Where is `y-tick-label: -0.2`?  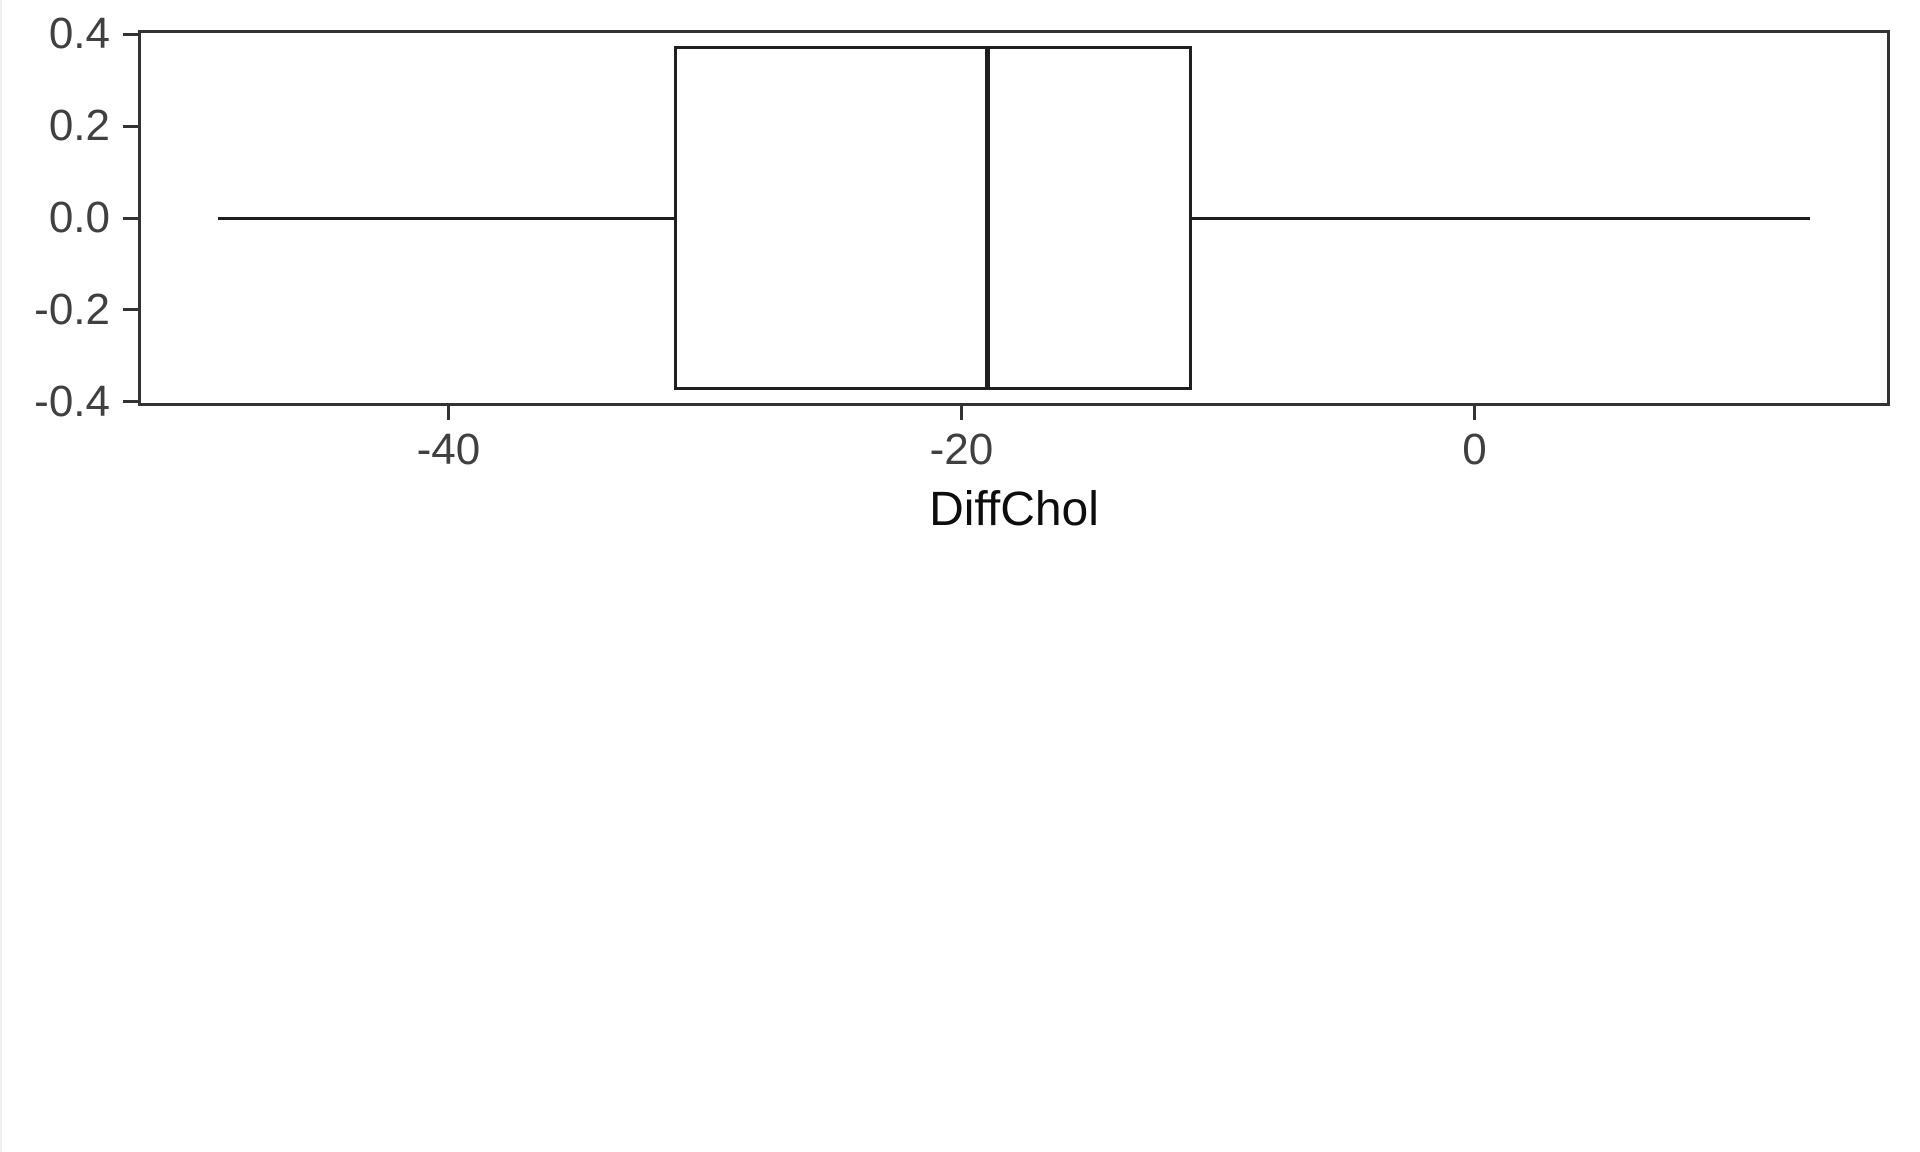 y-tick-label: -0.2 is located at coordinates (72, 309).